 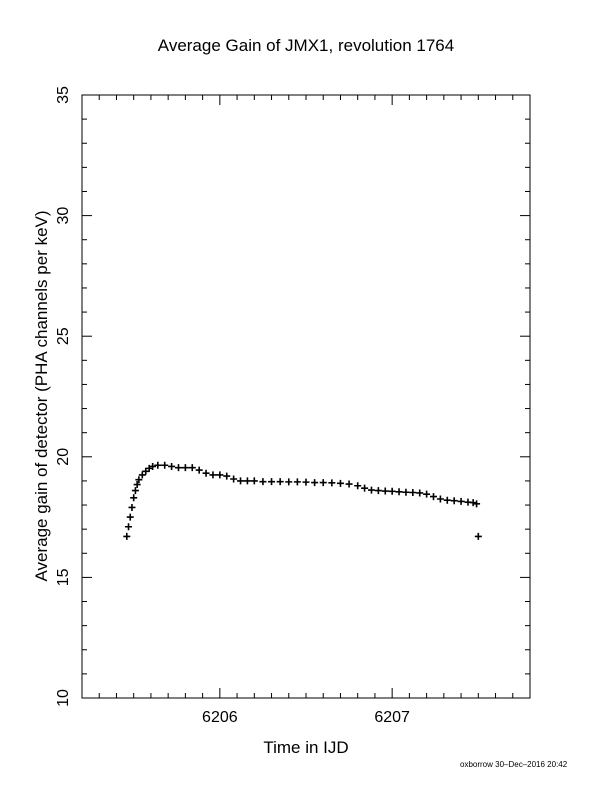 What do you see at coordinates (220, 717) in the screenshot?
I see `x-tick-label: 6206` at bounding box center [220, 717].